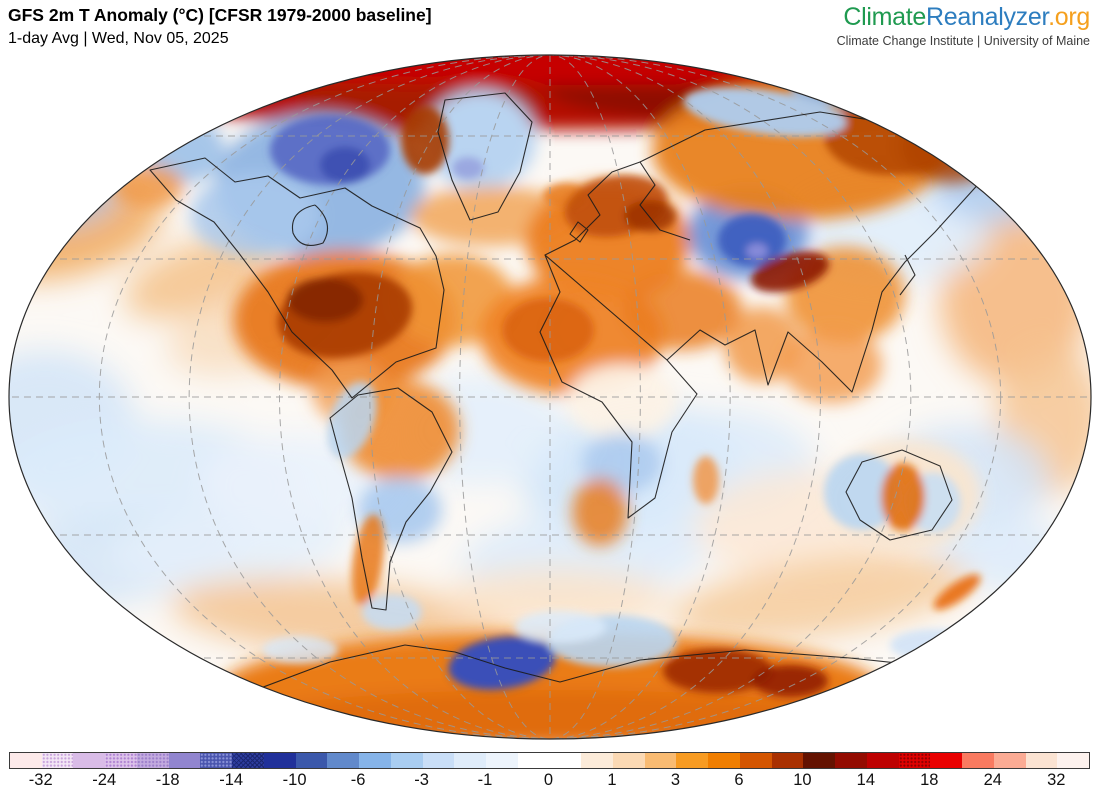 This screenshot has height=794, width=1100. I want to click on colorbar-tick-label-18: 18, so click(929, 780).